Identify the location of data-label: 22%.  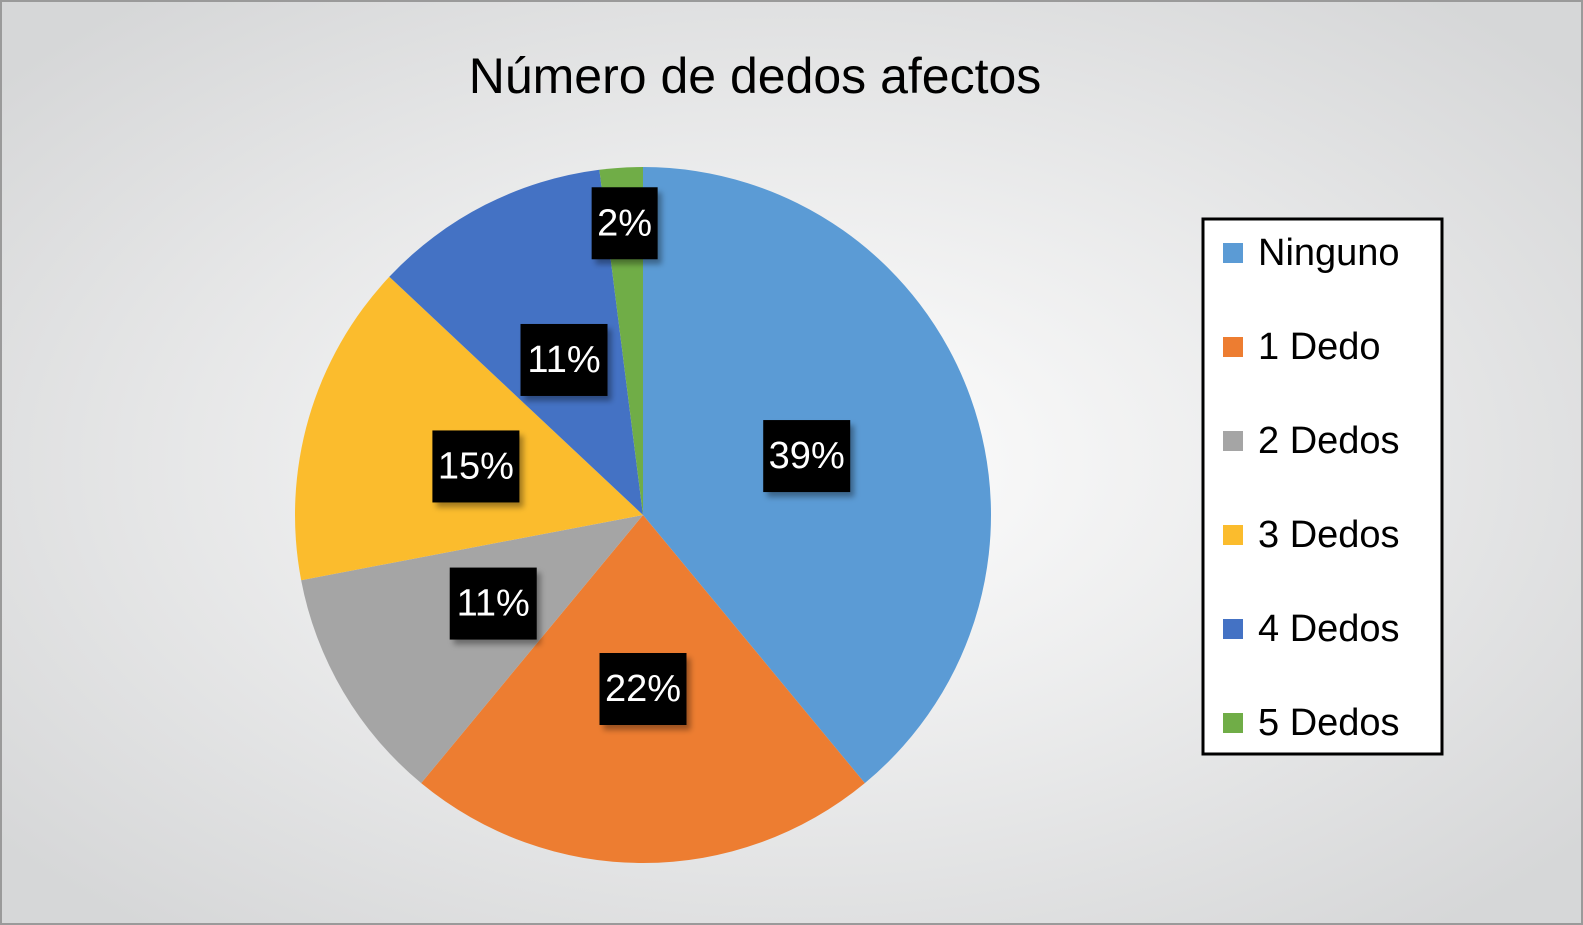
(643, 689).